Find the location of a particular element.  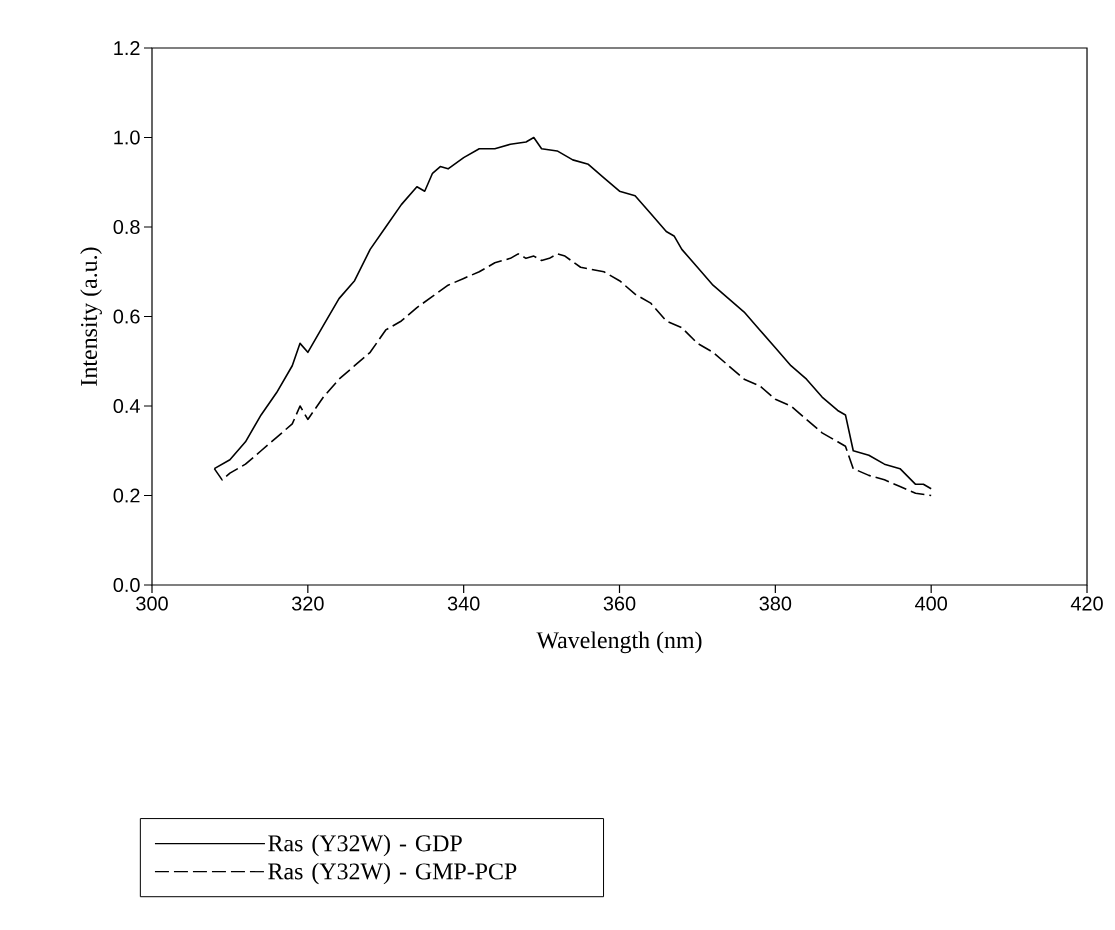

x-tick-label: 300 is located at coordinates (152, 603).